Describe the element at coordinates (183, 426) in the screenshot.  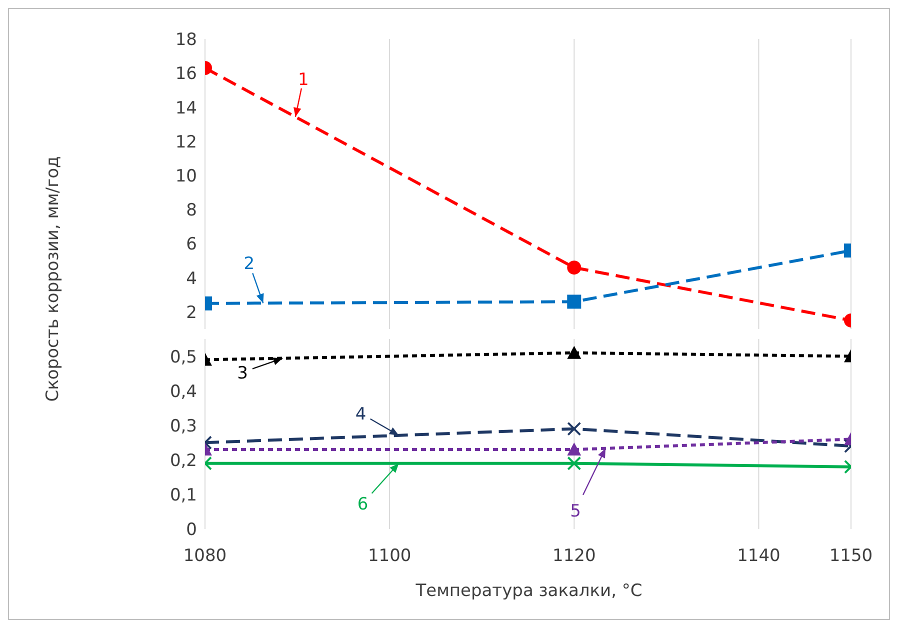
I see `y-tick-label: 0,3` at that location.